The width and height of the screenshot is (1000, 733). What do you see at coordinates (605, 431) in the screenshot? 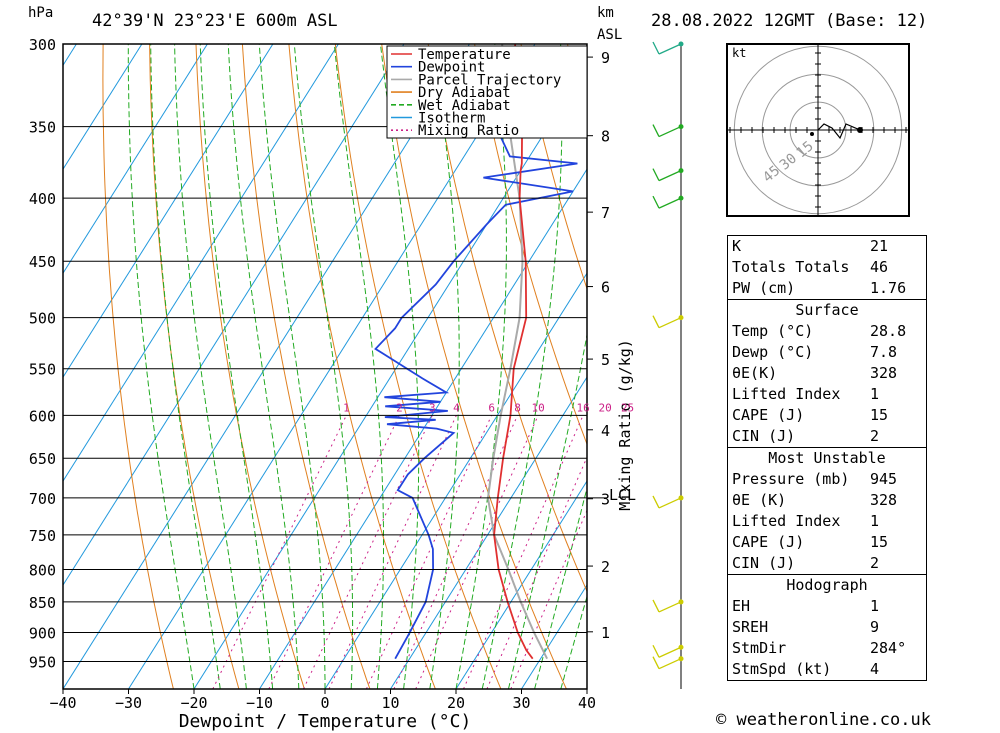
I see `km-tick-label: 4` at bounding box center [605, 431].